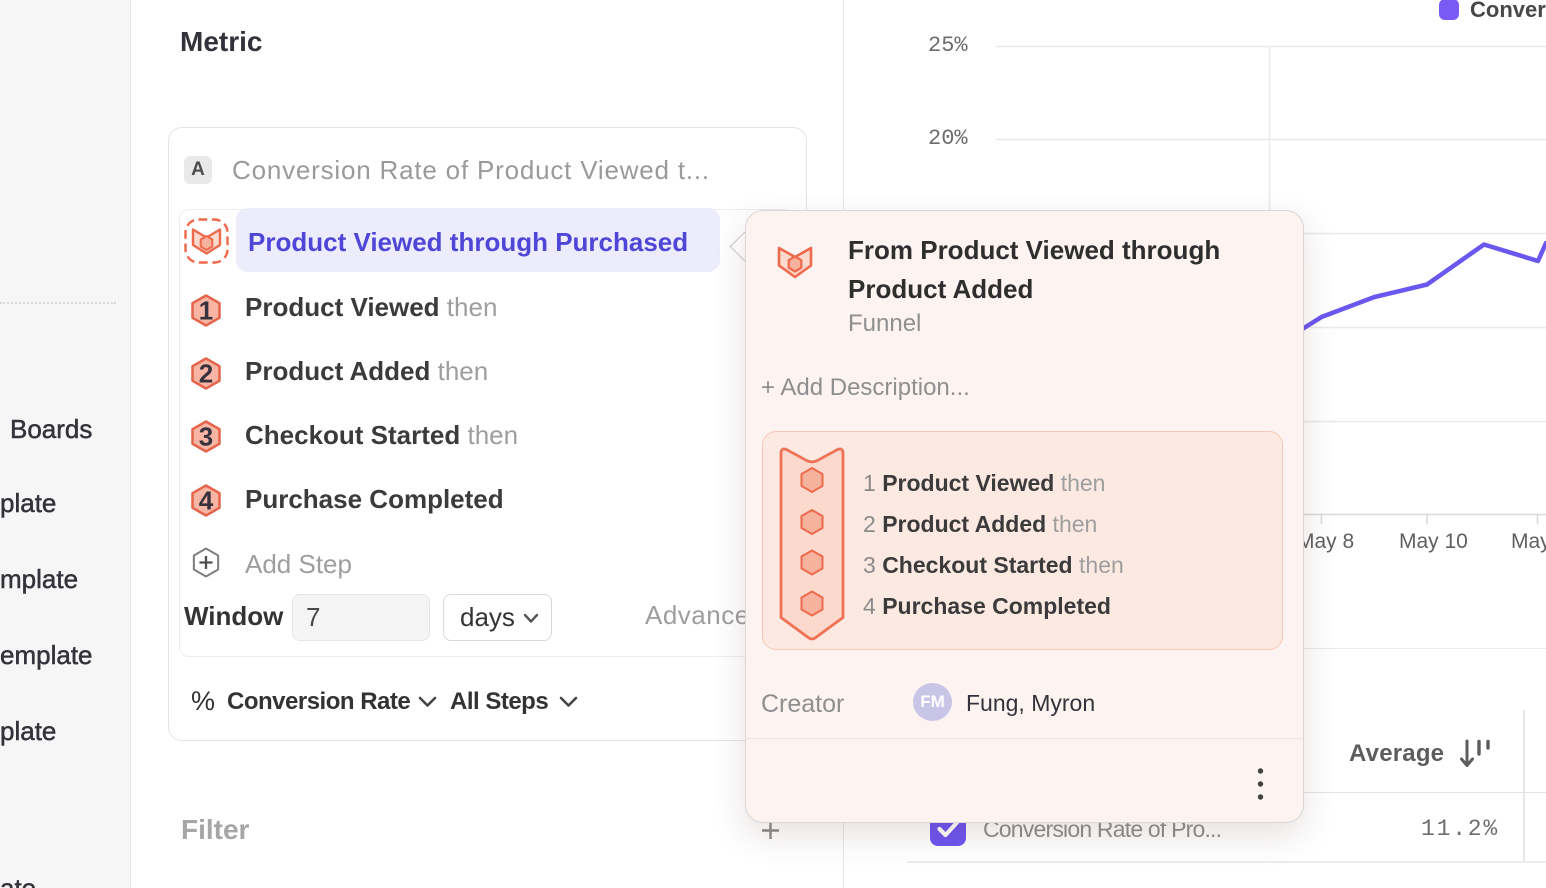 The image size is (1546, 888). I want to click on svg-text: 4, so click(206, 500).